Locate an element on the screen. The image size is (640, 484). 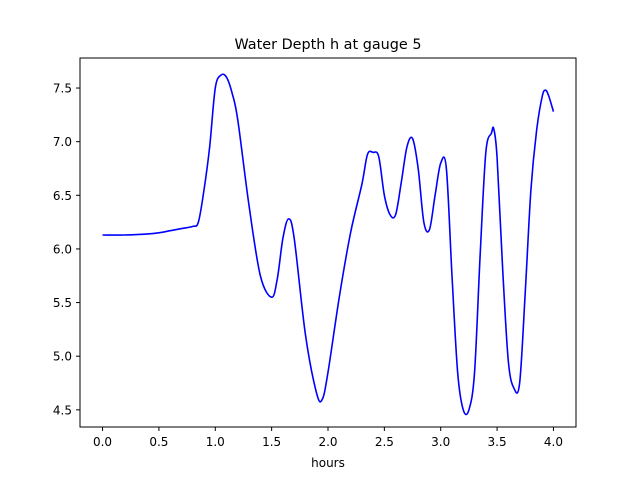
y-tick-label: 4.5 is located at coordinates (62, 410).